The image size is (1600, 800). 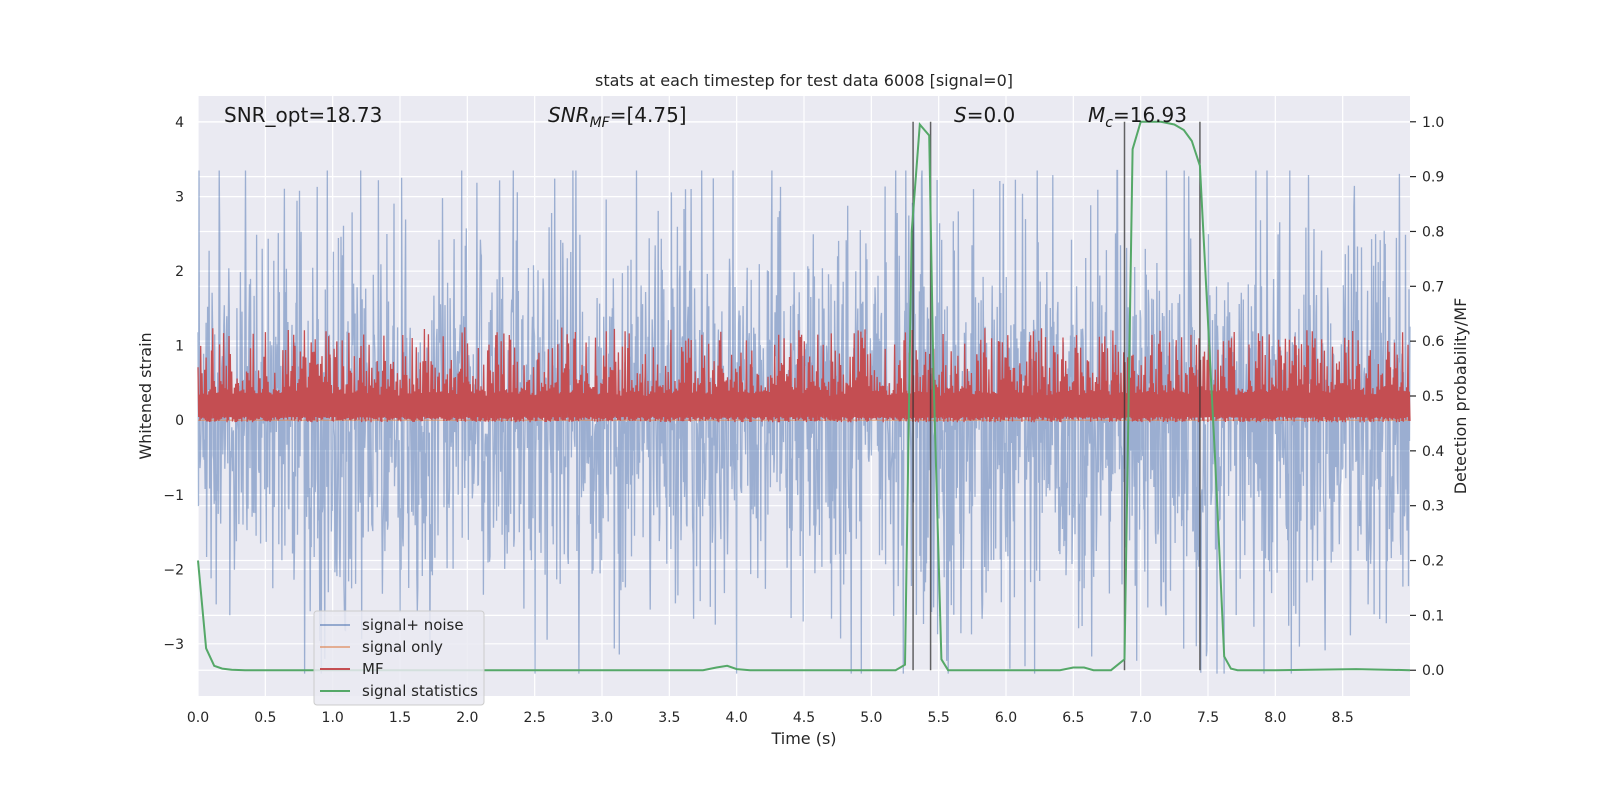 I want to click on y-left-tick-label: 4, so click(x=179, y=123).